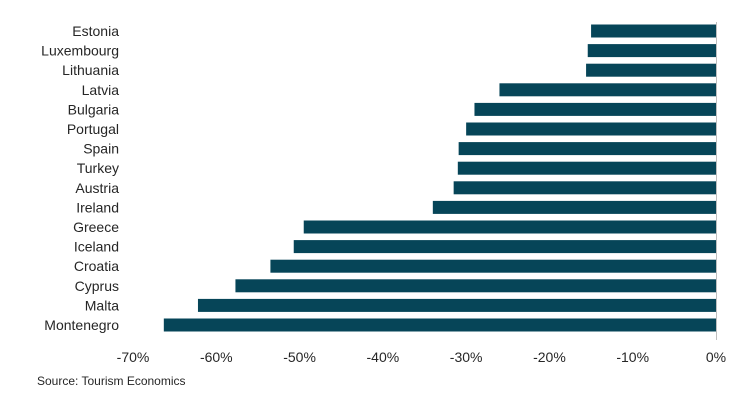 This screenshot has height=400, width=755. I want to click on category-label: Greece, so click(96, 227).